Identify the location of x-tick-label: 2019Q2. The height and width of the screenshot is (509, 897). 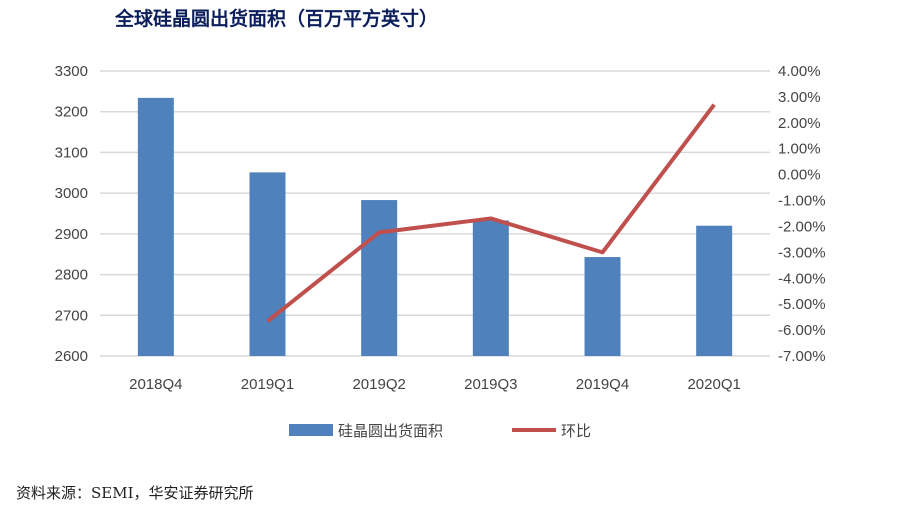
(378, 384).